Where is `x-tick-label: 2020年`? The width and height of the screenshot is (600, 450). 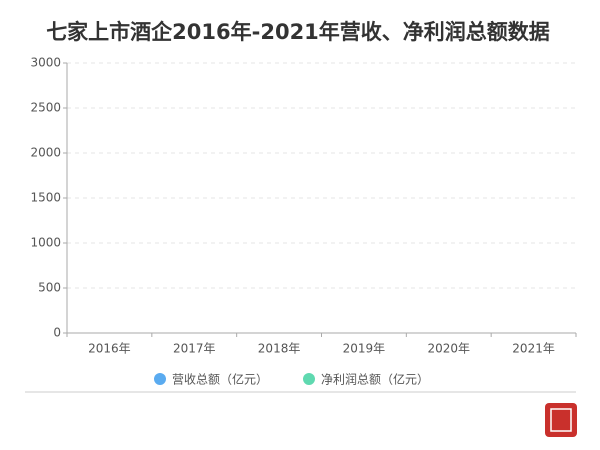
x-tick-label: 2020年 is located at coordinates (448, 349).